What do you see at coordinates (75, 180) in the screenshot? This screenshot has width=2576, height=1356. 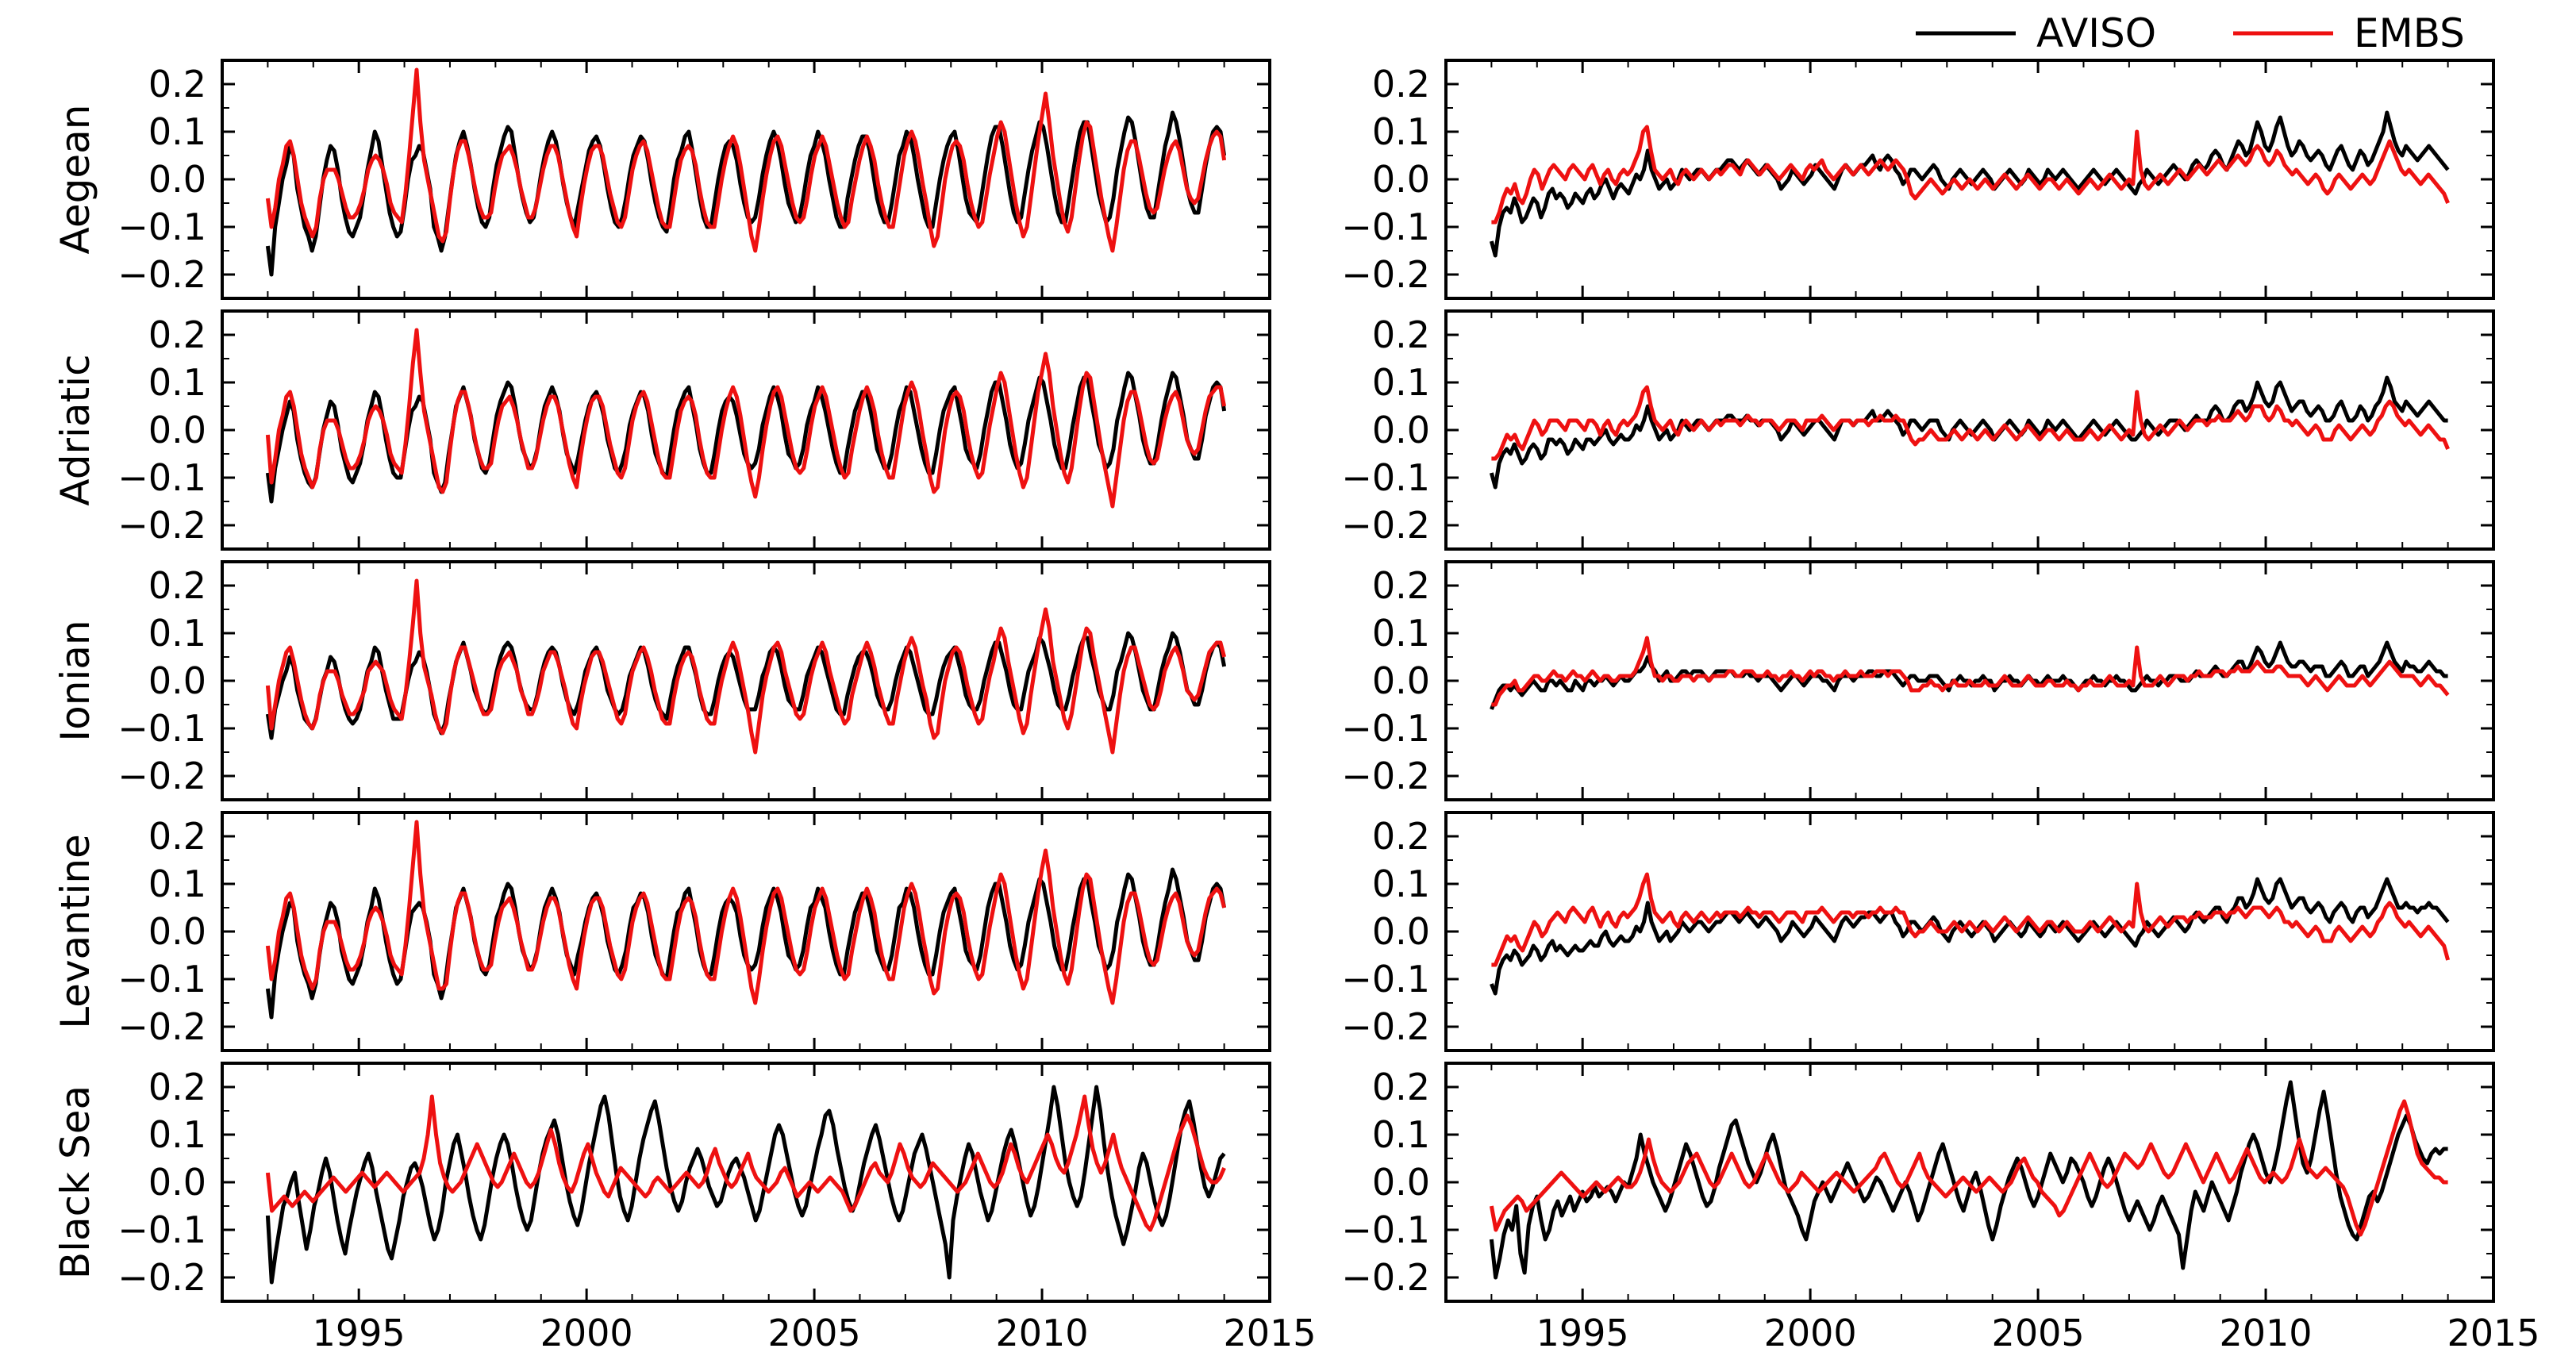 I see `panel-aegean-left-ylabel: Aegean` at bounding box center [75, 180].